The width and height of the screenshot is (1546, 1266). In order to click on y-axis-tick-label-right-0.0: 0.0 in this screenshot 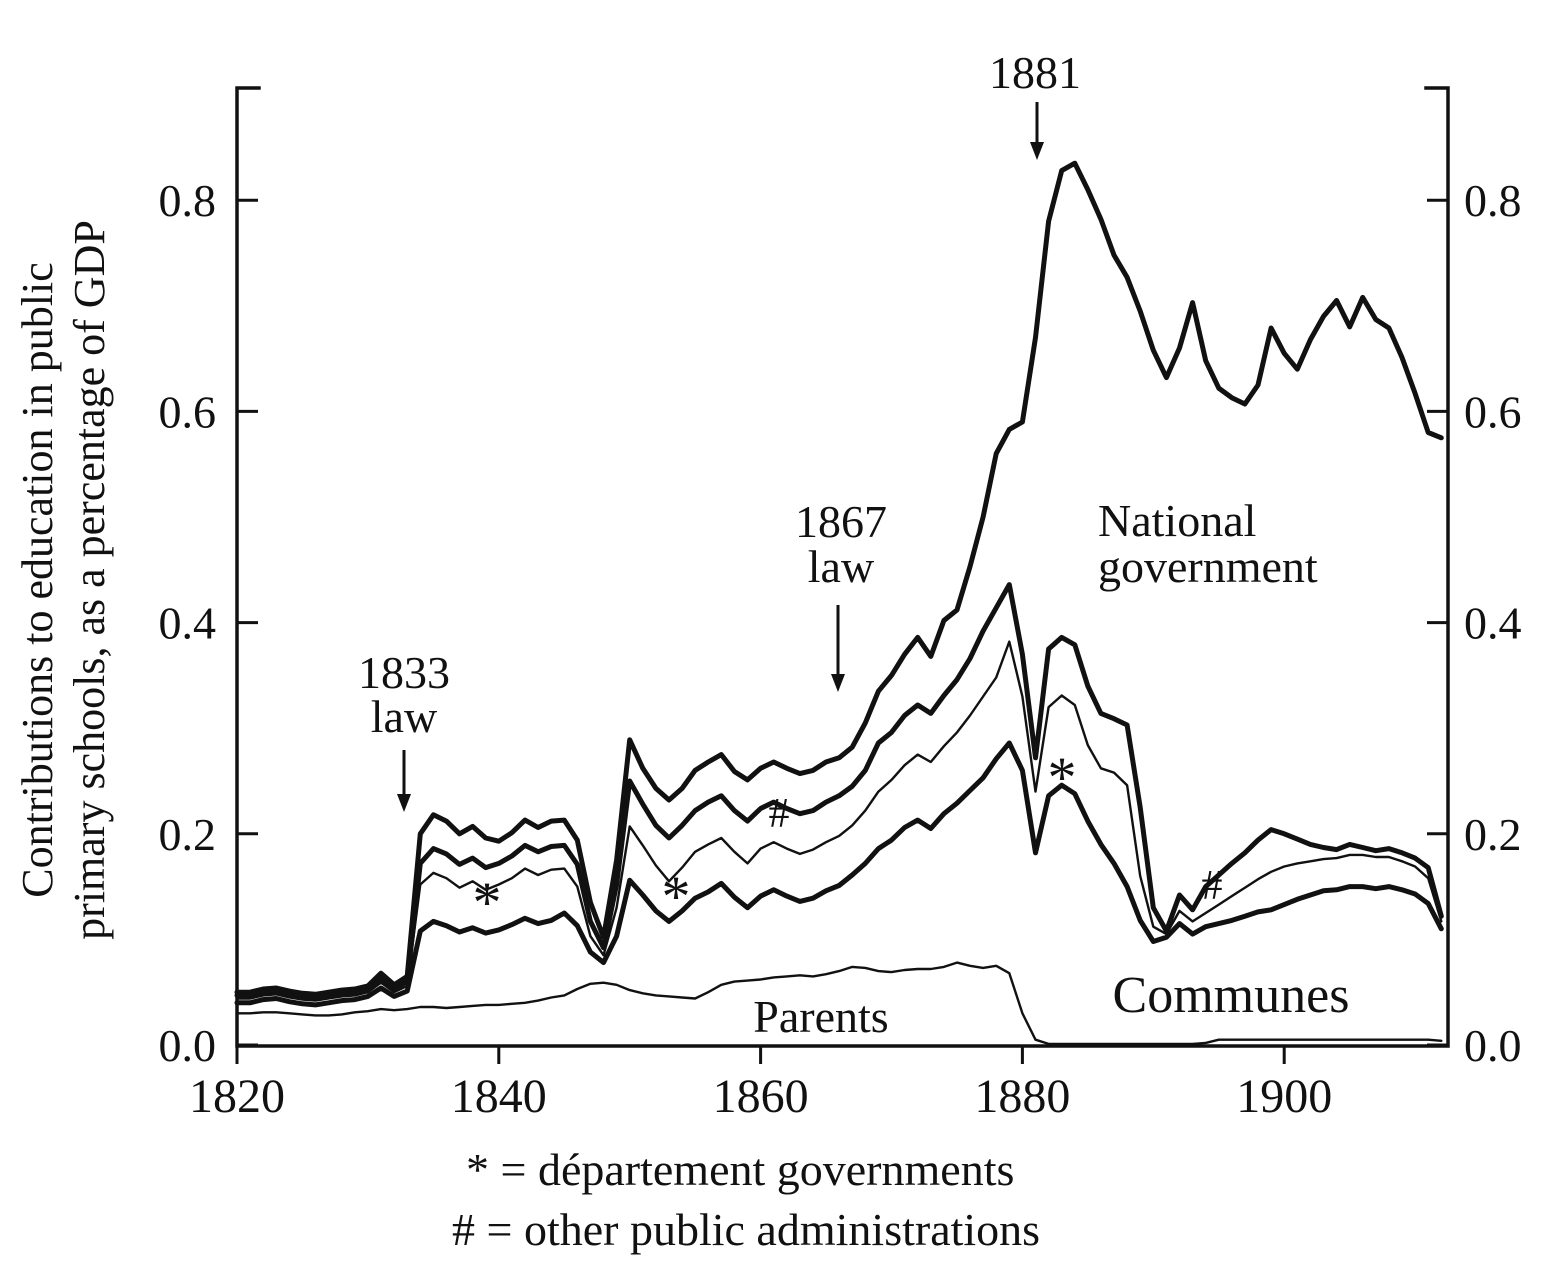, I will do `click(1493, 1045)`.